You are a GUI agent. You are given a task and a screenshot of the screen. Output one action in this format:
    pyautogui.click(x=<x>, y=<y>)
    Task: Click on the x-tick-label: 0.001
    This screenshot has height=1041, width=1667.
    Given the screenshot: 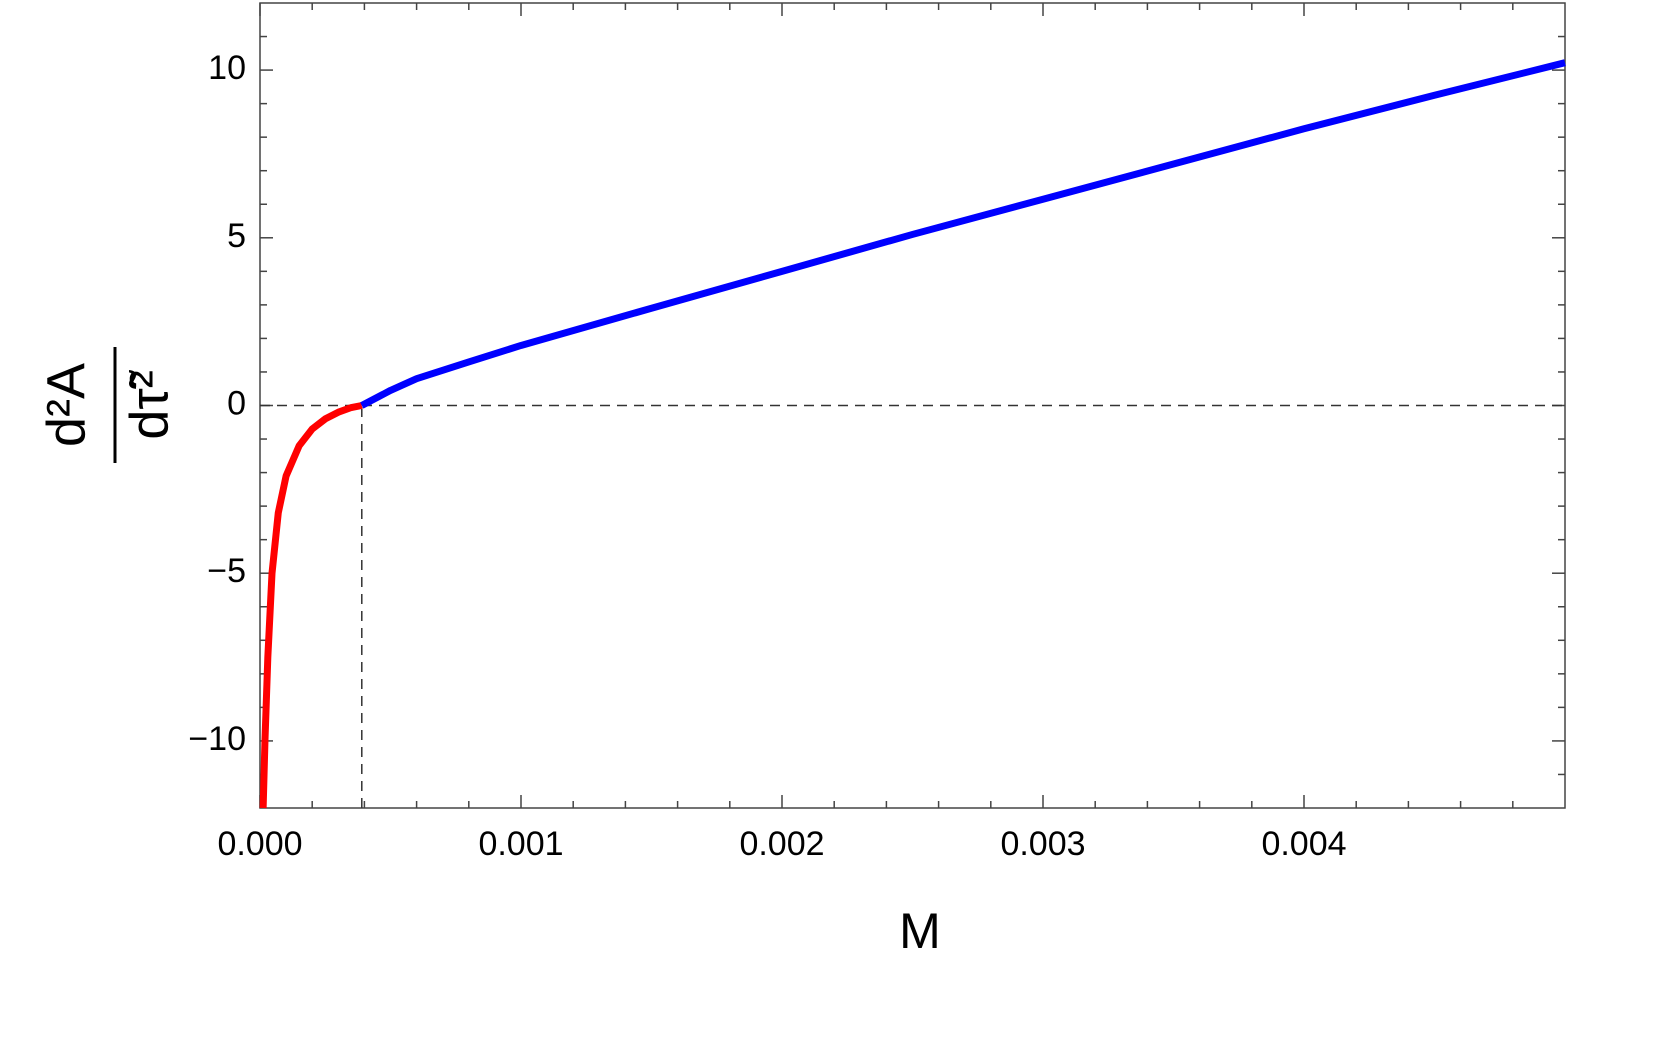 What is the action you would take?
    pyautogui.click(x=520, y=844)
    